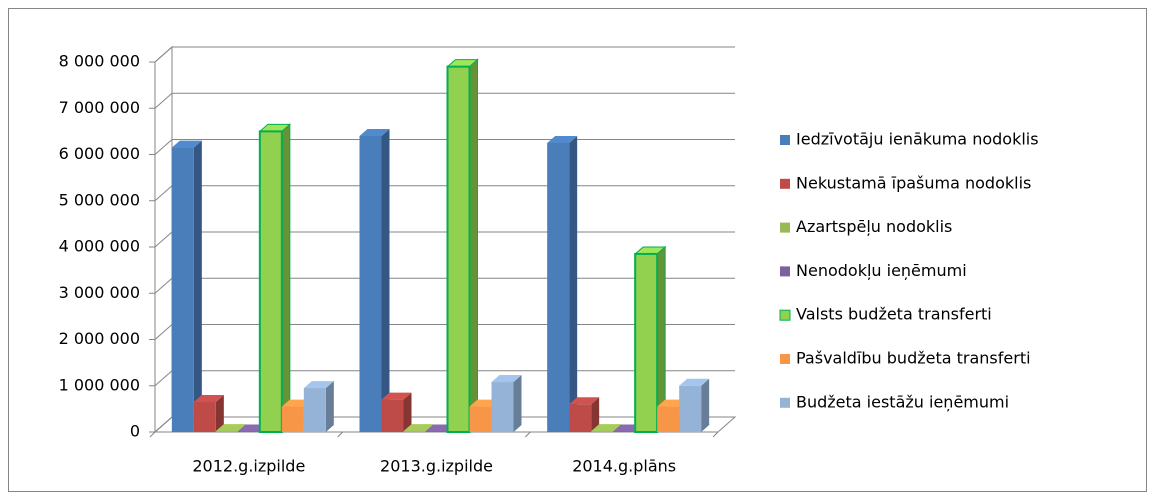  Describe the element at coordinates (913, 182) in the screenshot. I see `legend-label: Nekustamā īpašuma nodoklis` at that location.